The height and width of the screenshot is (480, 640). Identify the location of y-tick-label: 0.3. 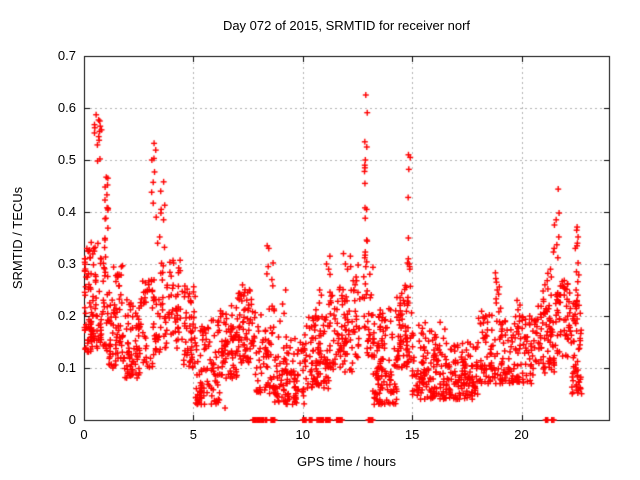
(66, 263).